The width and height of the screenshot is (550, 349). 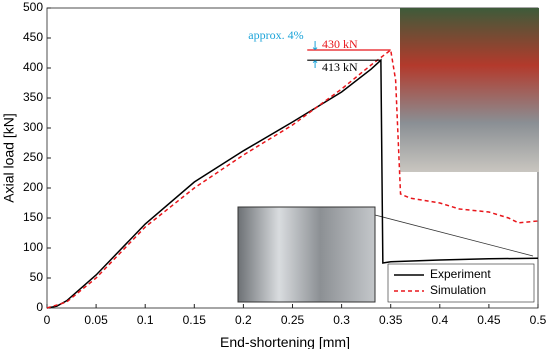 What do you see at coordinates (460, 274) in the screenshot?
I see `legend-label: Experiment` at bounding box center [460, 274].